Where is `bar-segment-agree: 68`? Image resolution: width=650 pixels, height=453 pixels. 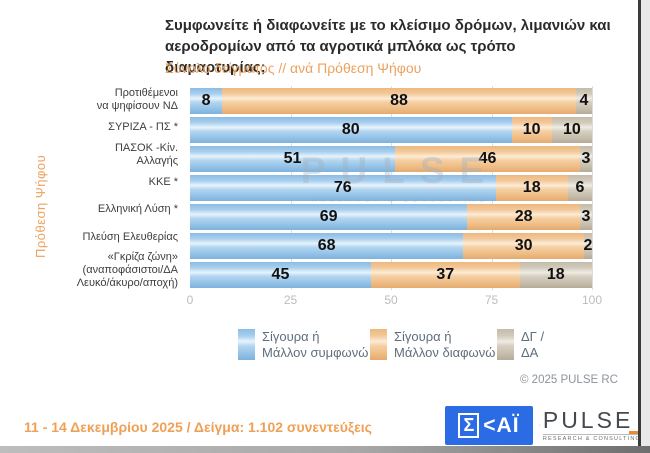 bar-segment-agree: 68 is located at coordinates (327, 246).